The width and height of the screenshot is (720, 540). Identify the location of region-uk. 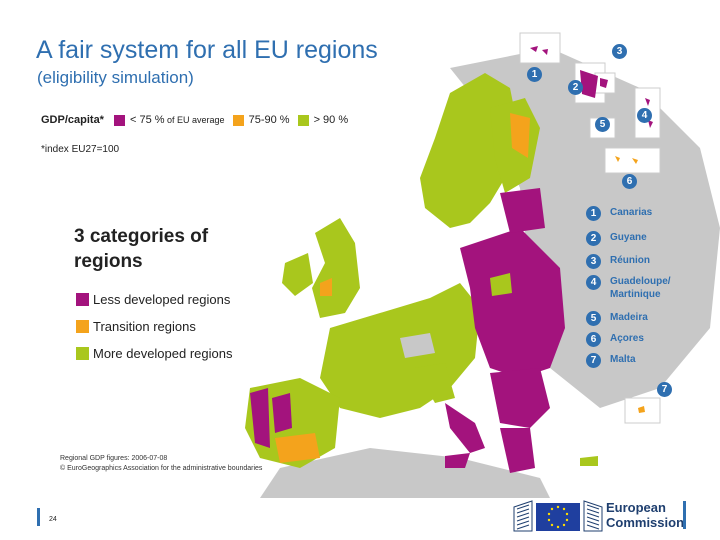
(336, 268).